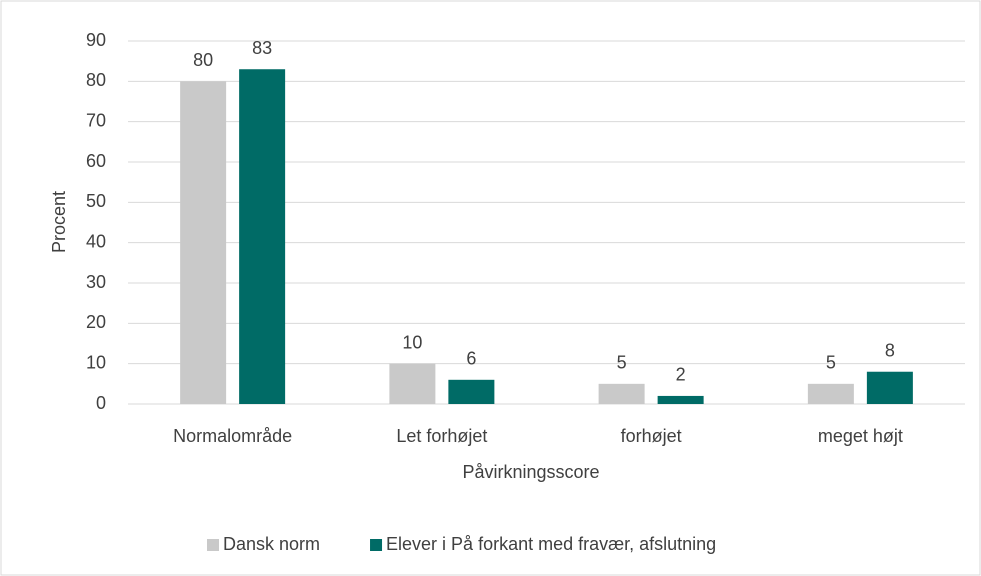 The height and width of the screenshot is (576, 981). I want to click on y-tick-label: 10, so click(96, 362).